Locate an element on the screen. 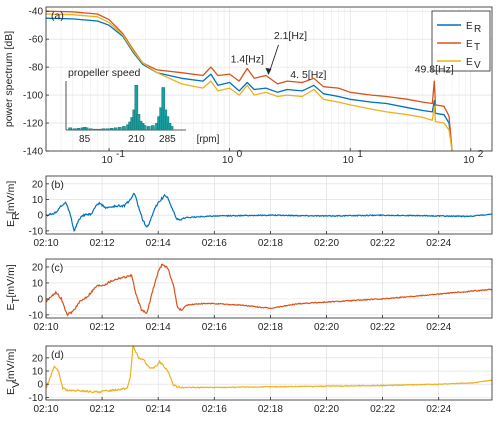 This screenshot has height=425, width=500. y-tick-label: -60 is located at coordinates (36, 40).